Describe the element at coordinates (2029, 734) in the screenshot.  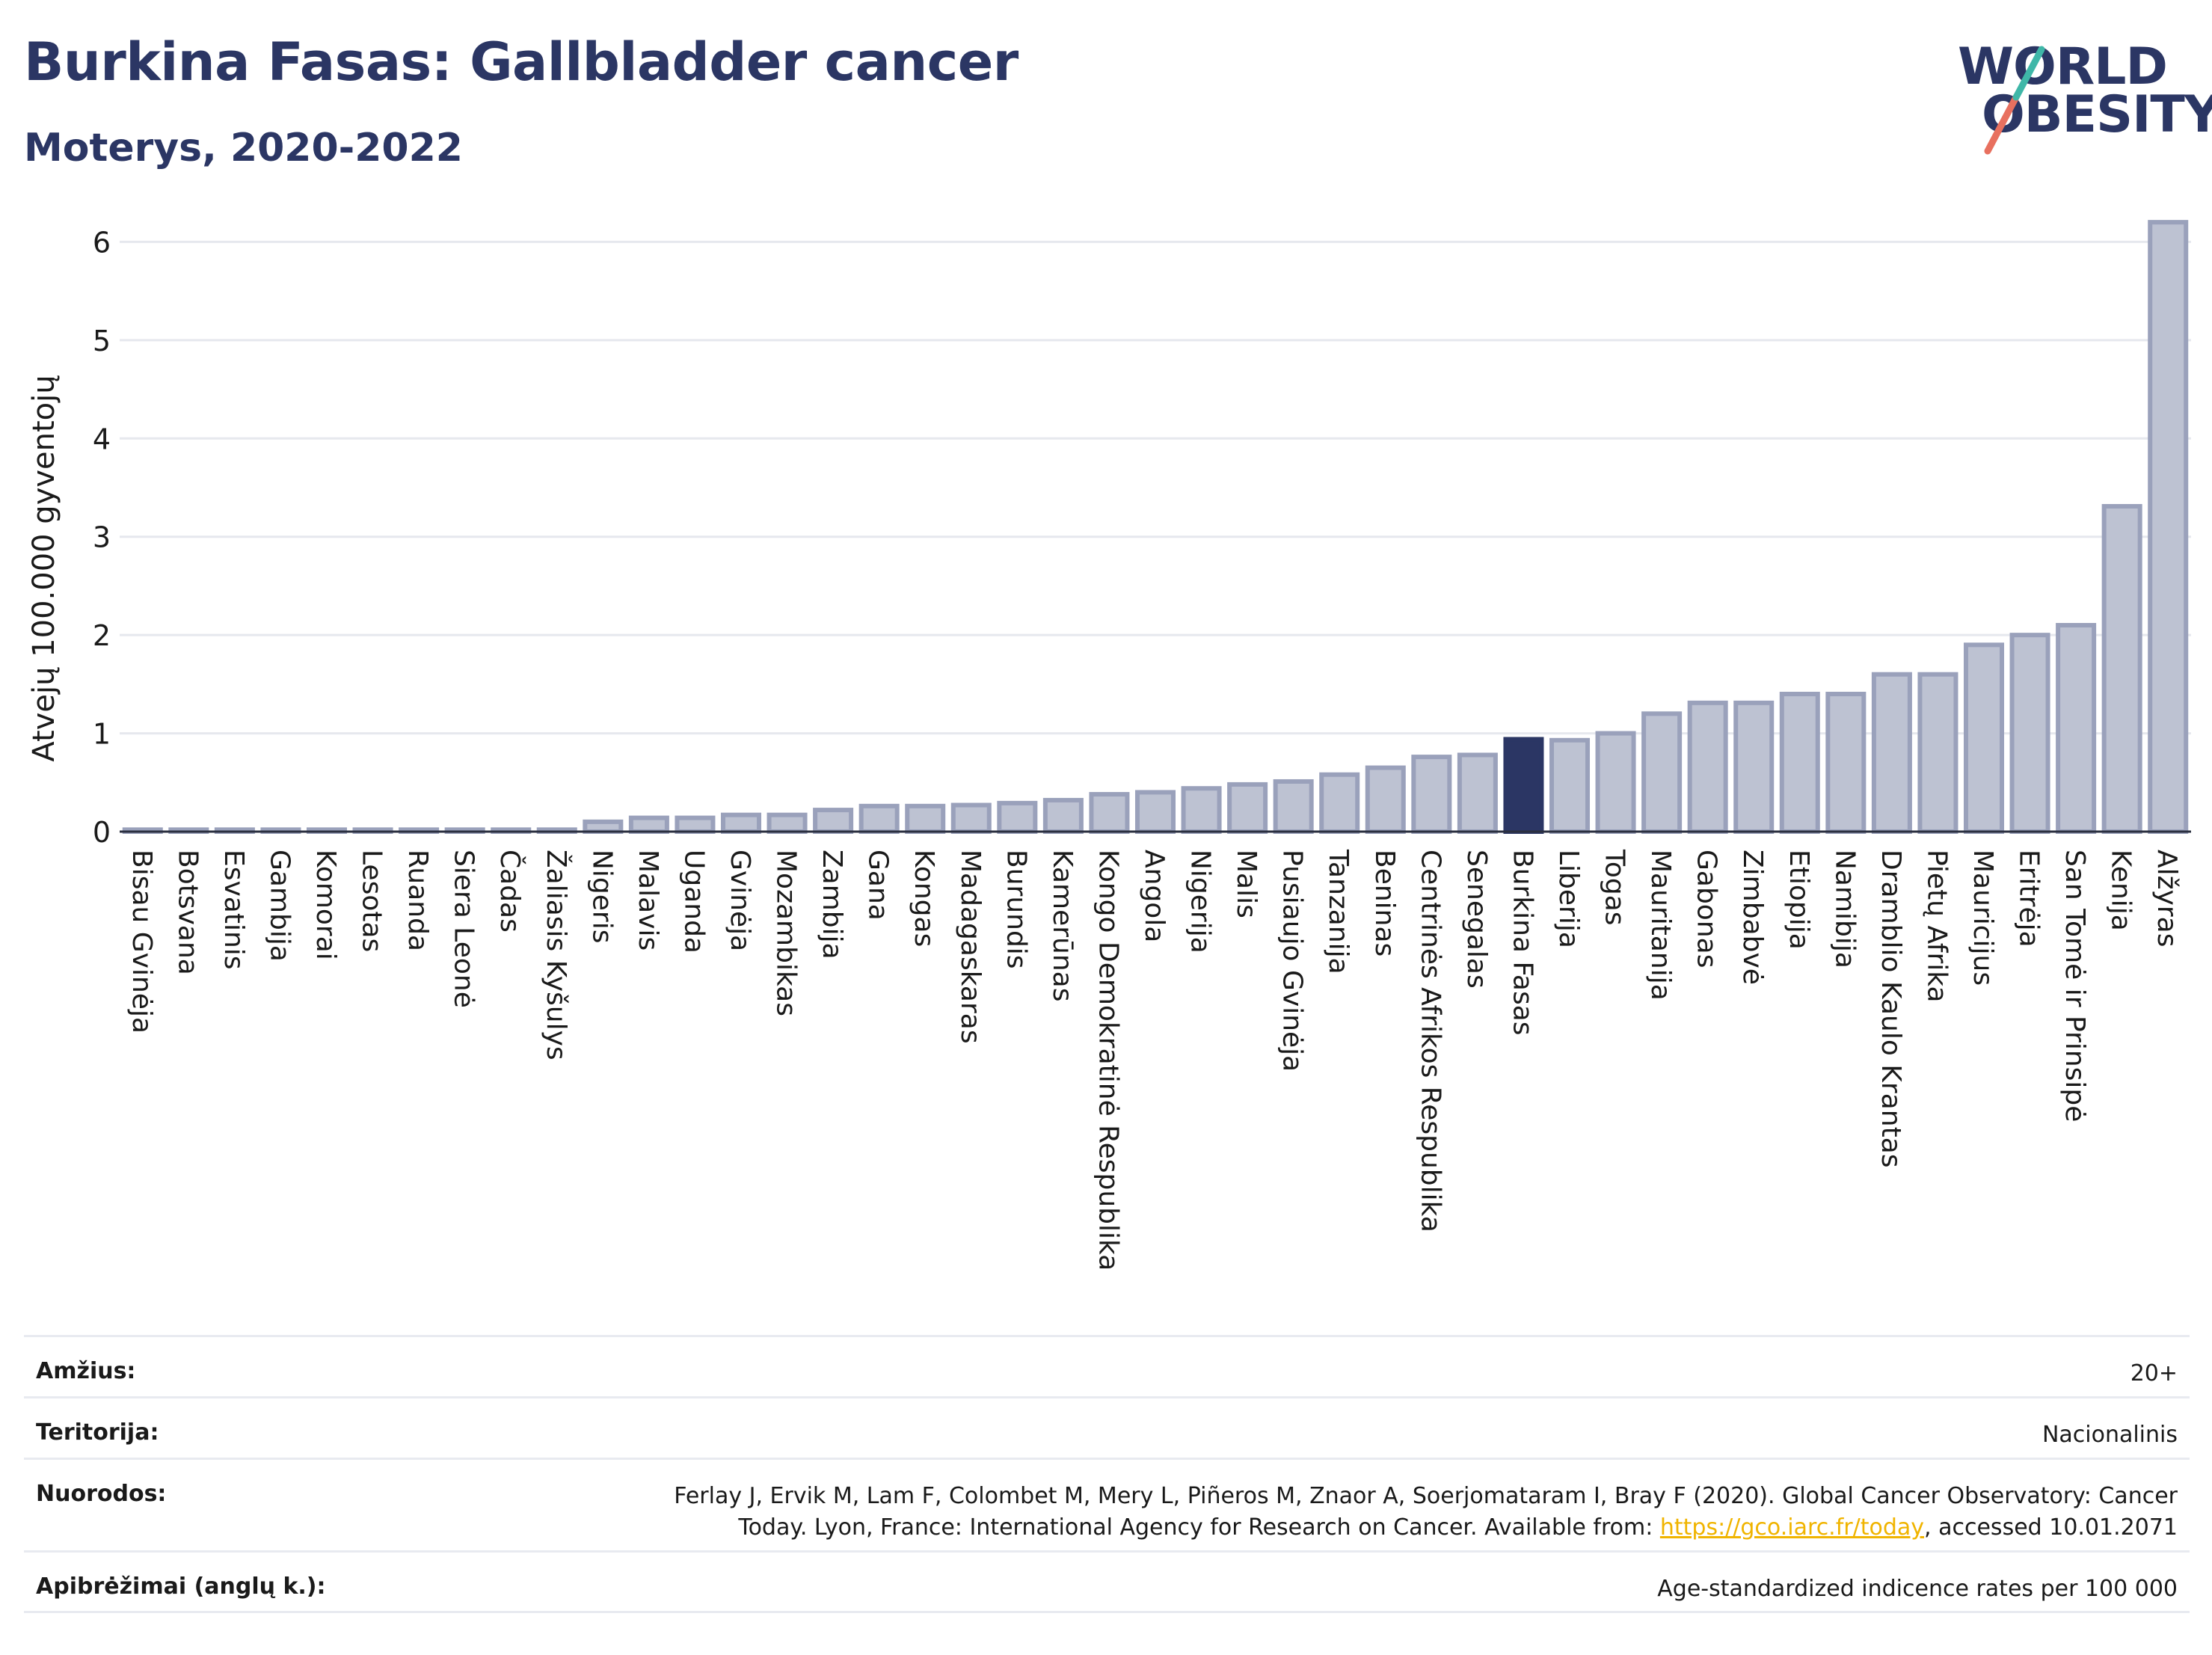
I see `bar-eritrėja` at that location.